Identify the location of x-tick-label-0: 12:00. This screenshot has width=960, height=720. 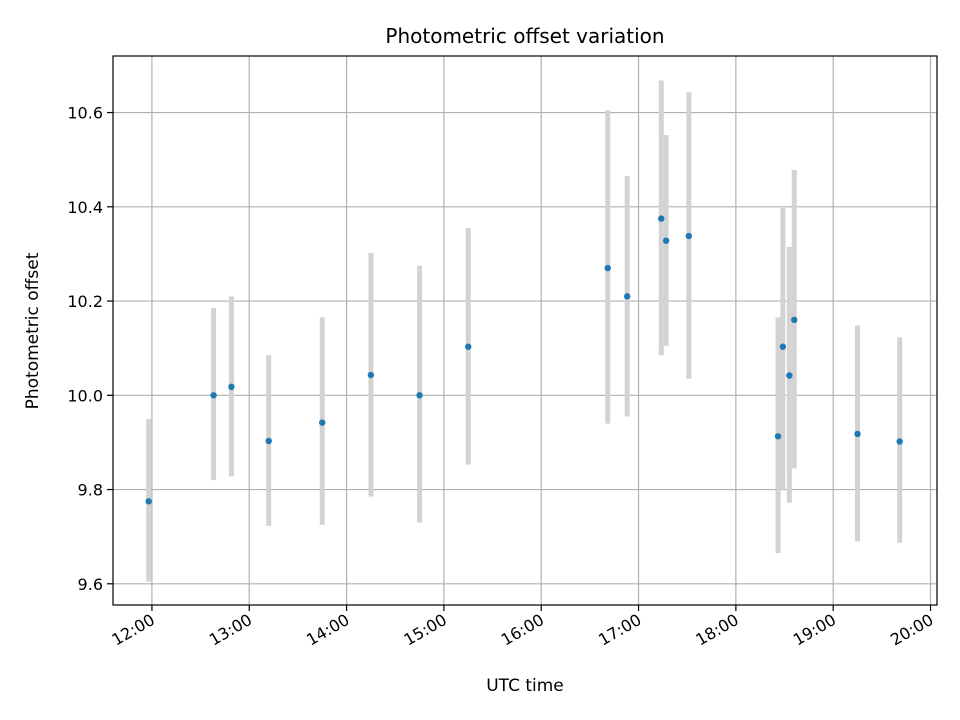
(132, 630).